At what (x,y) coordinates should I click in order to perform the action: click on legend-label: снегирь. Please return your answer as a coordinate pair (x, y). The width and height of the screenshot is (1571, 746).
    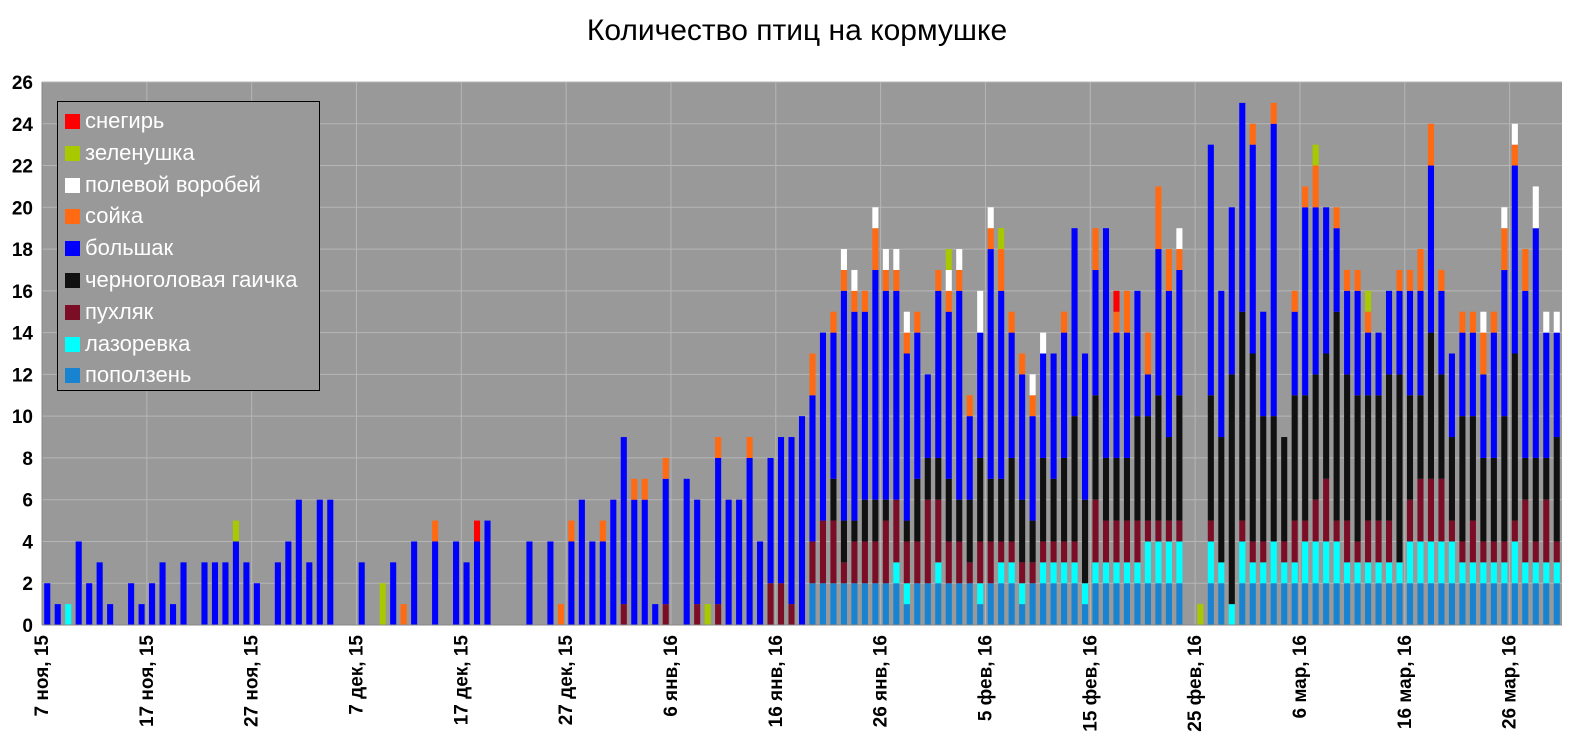
    Looking at the image, I should click on (125, 120).